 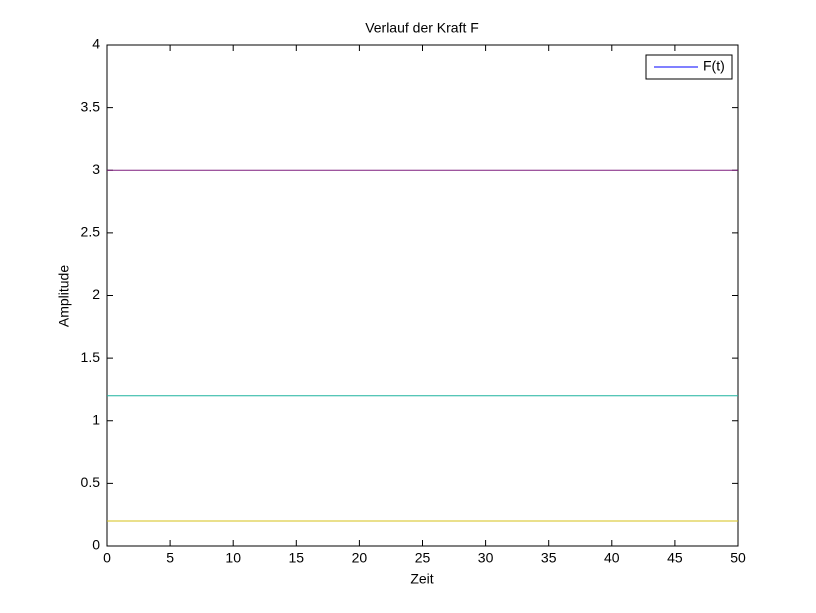 I want to click on y-tick-label: 1, so click(x=96, y=419).